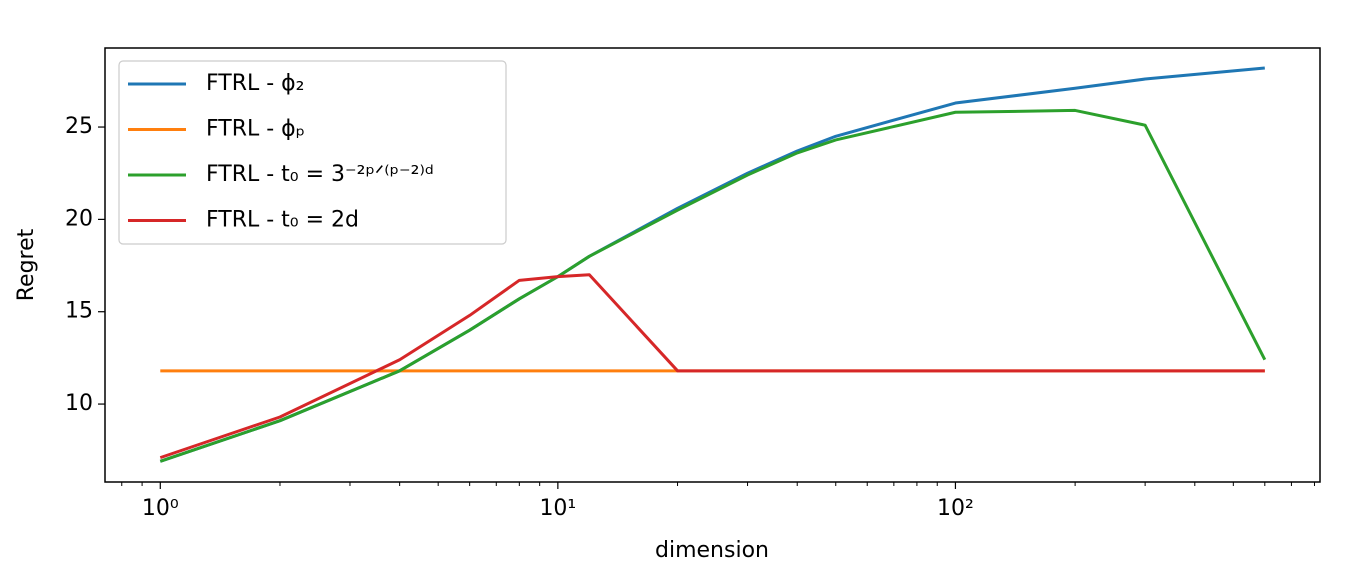  Describe the element at coordinates (79, 403) in the screenshot. I see `y-tick-label: 10` at that location.